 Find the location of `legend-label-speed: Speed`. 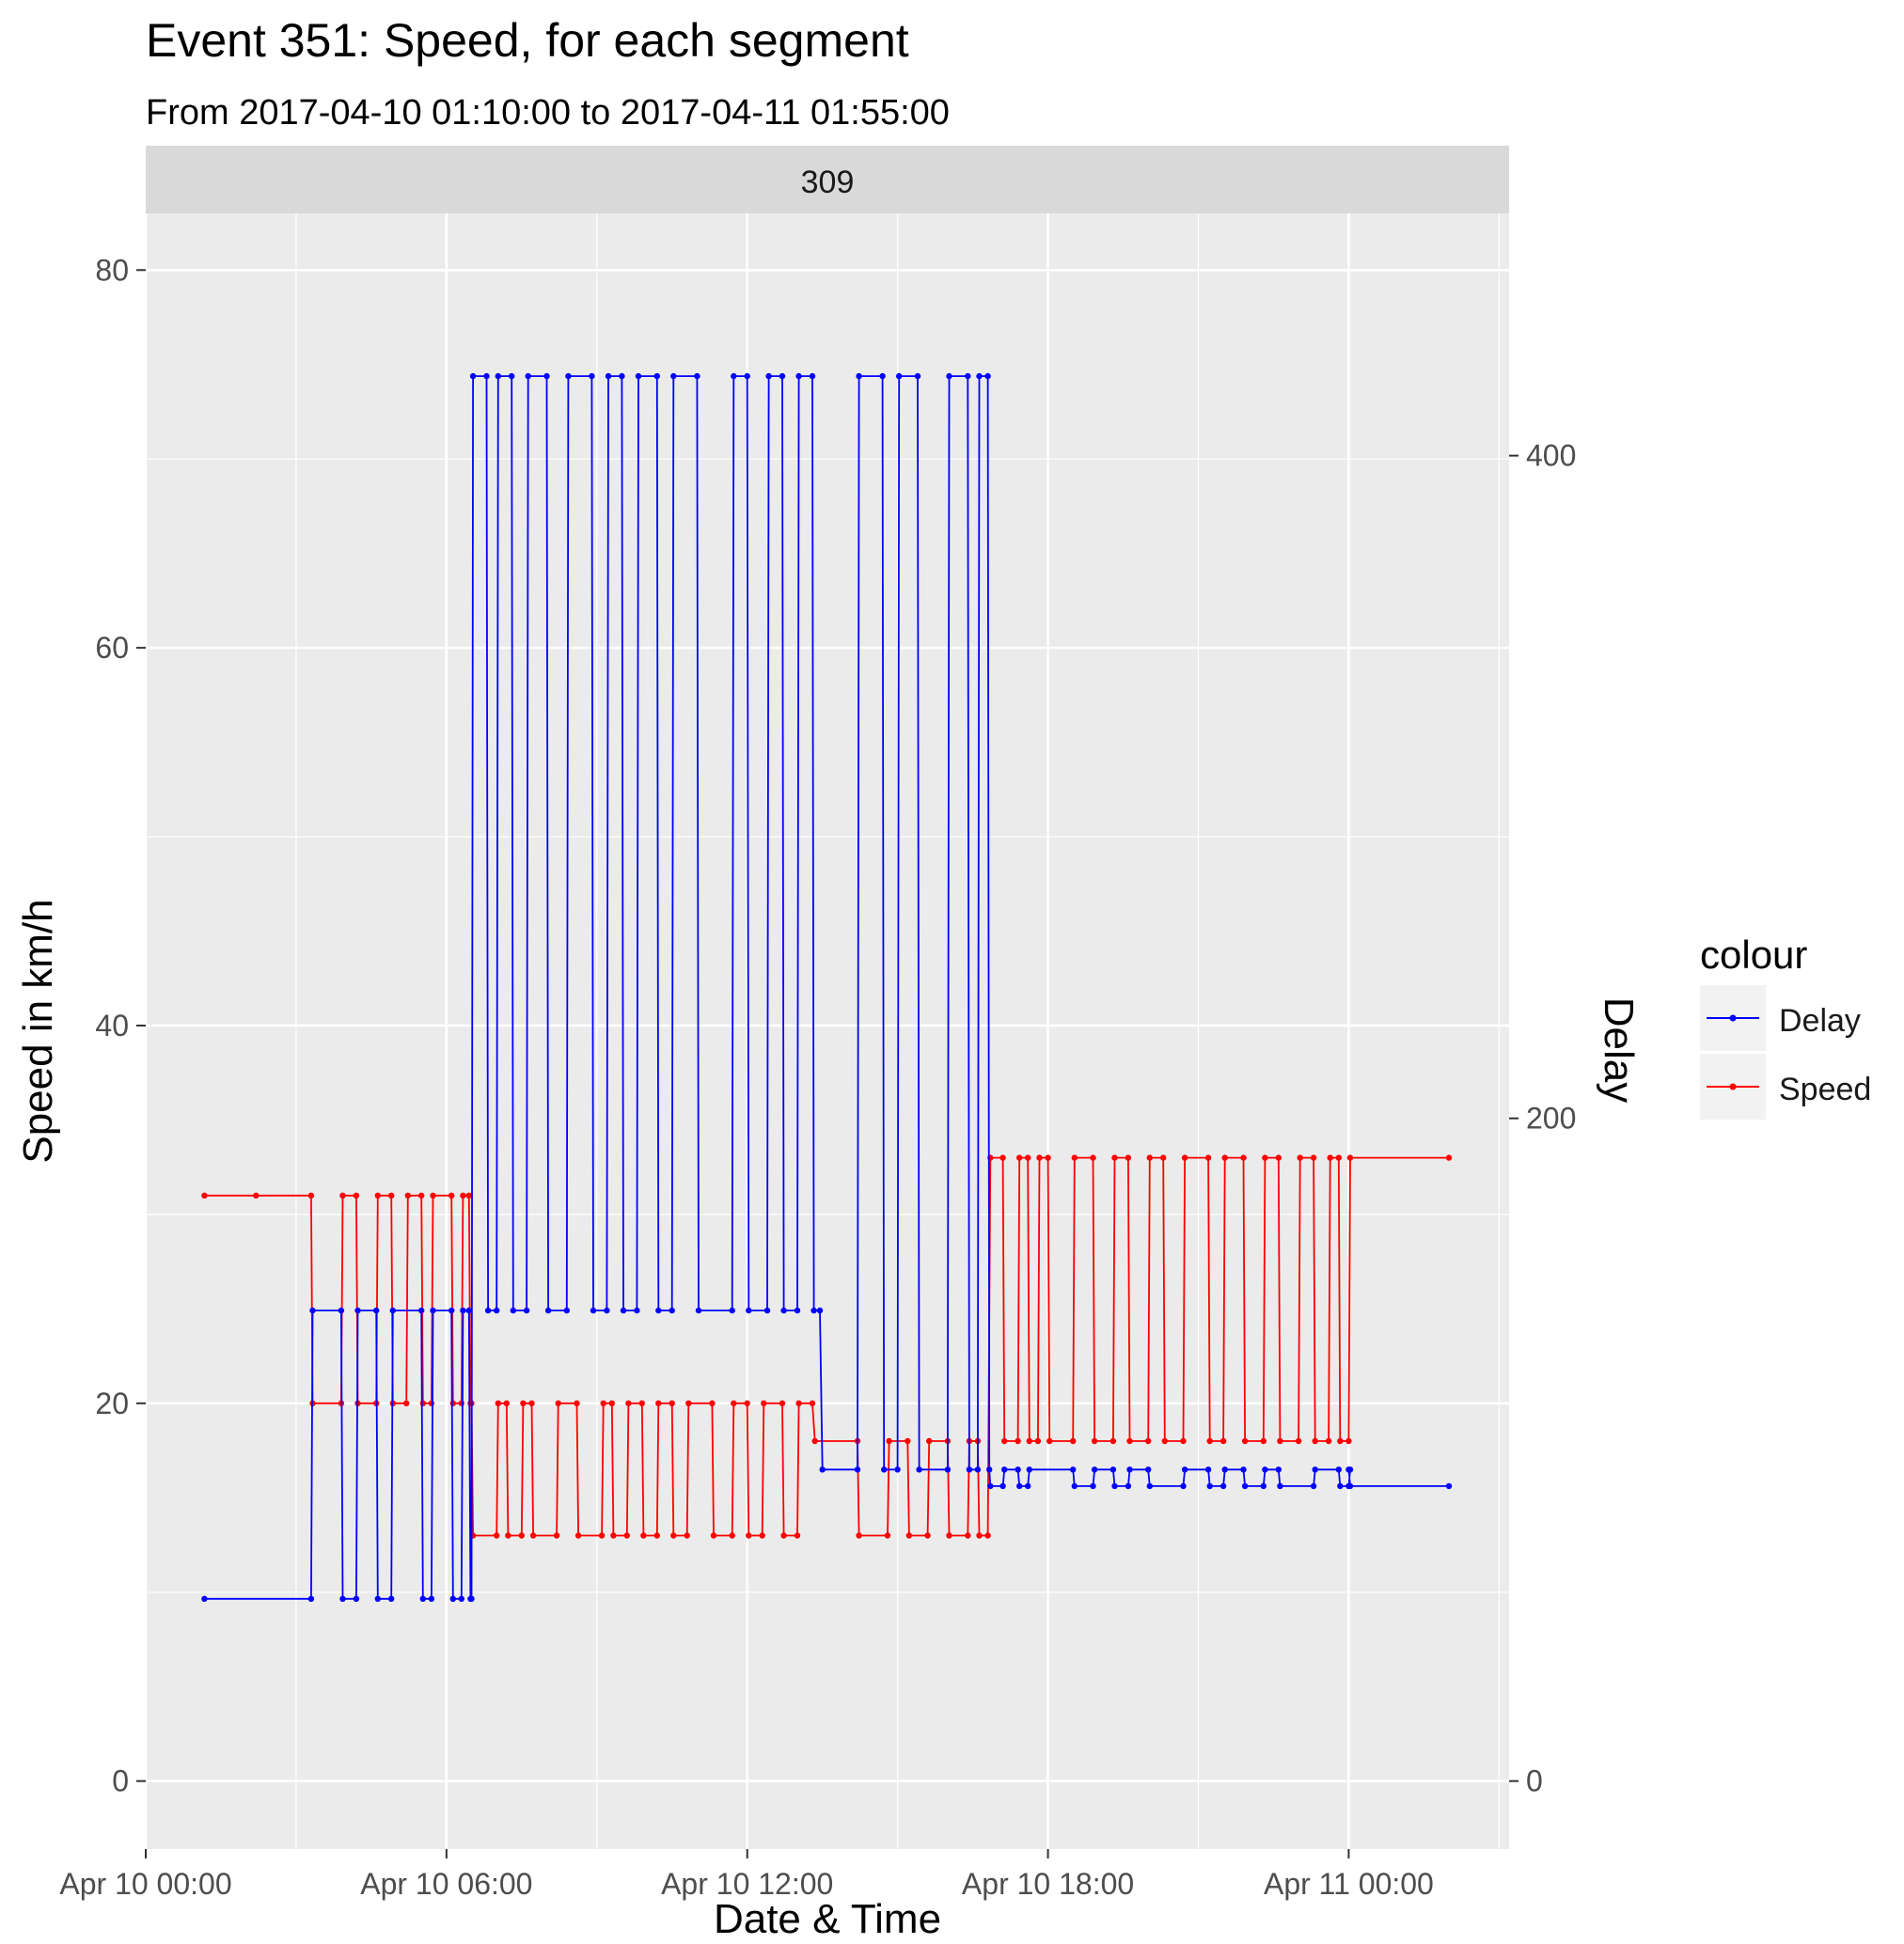

legend-label-speed: Speed is located at coordinates (1825, 1089).